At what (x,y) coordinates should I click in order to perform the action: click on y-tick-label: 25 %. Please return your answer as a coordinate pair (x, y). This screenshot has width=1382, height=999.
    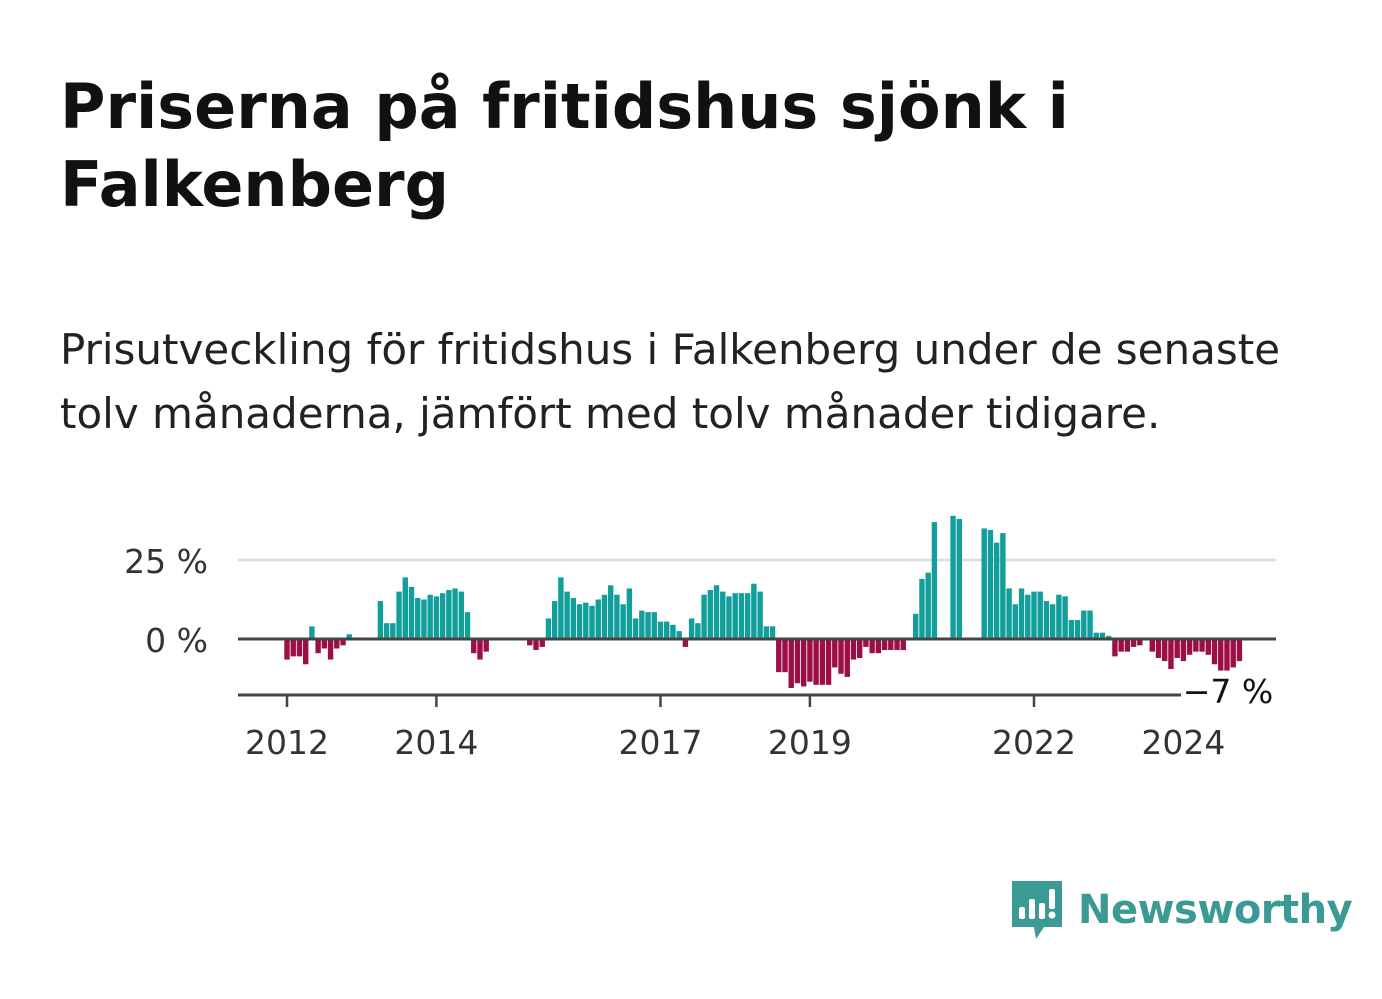
    Looking at the image, I should click on (166, 561).